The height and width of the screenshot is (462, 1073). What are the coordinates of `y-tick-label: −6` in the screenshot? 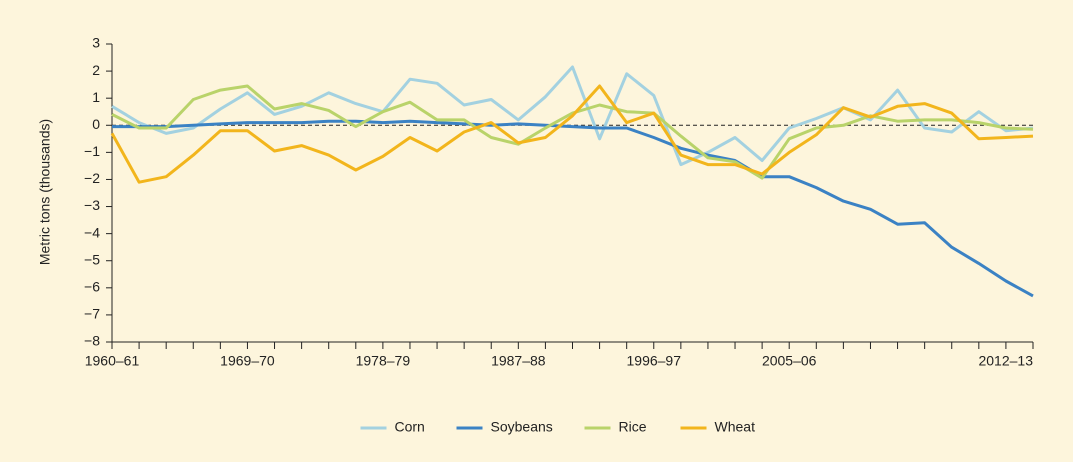 It's located at (92, 287).